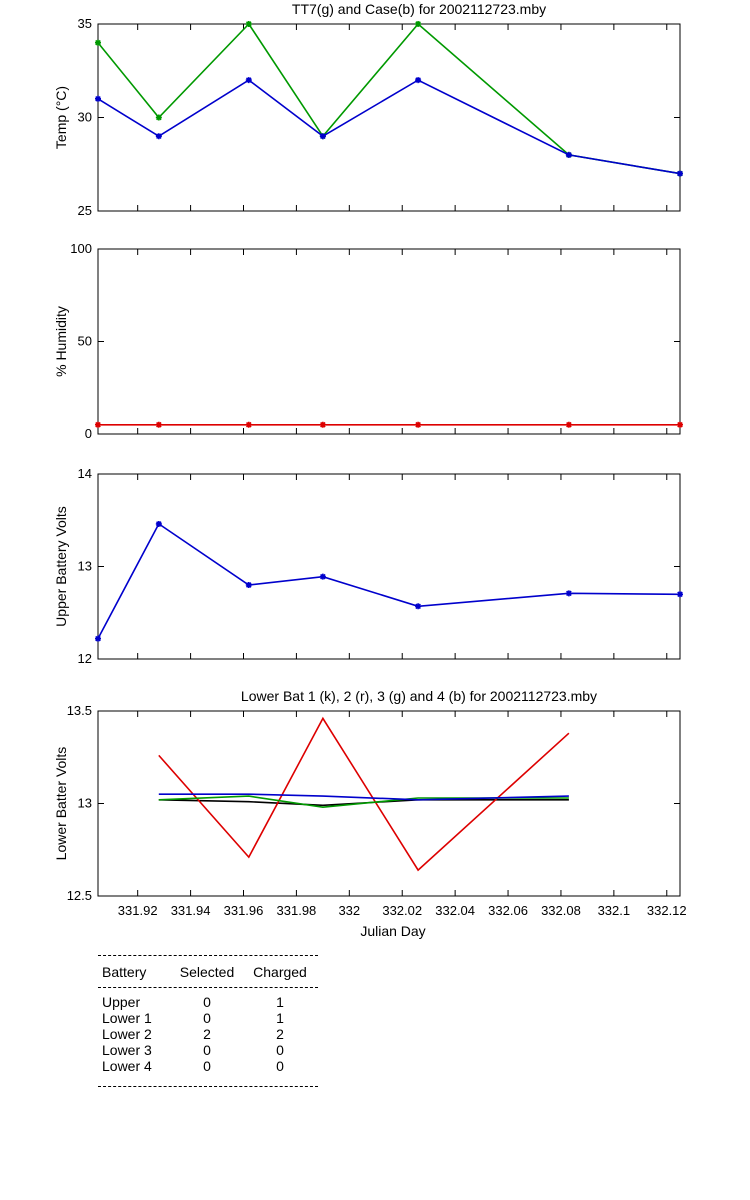  Describe the element at coordinates (191, 910) in the screenshot. I see `x-tick-label: 331.94` at that location.